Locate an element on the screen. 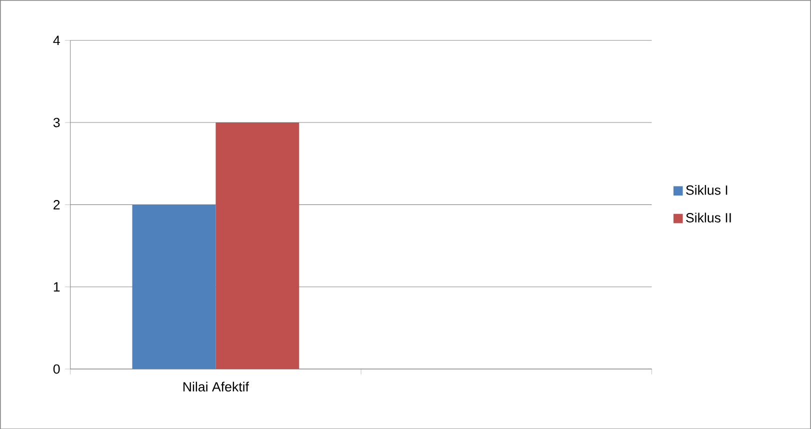 This screenshot has width=811, height=429. y-tick-label: 3 is located at coordinates (56, 123).